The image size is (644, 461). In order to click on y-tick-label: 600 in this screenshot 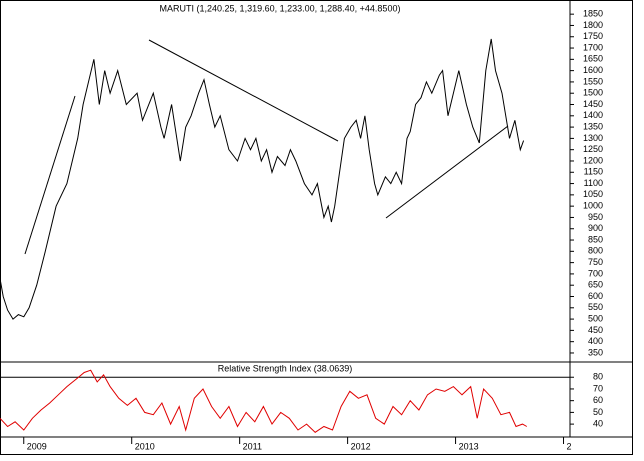, I will do `click(595, 296)`.